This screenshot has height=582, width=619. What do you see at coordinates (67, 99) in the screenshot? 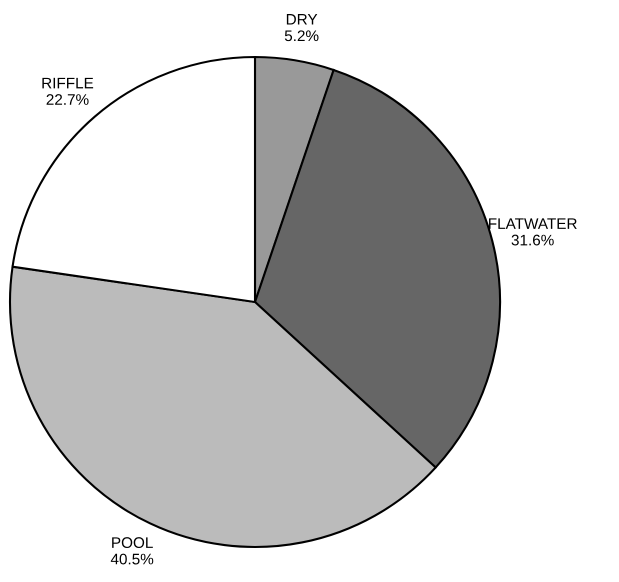
I see `data-label: 22.7%` at bounding box center [67, 99].